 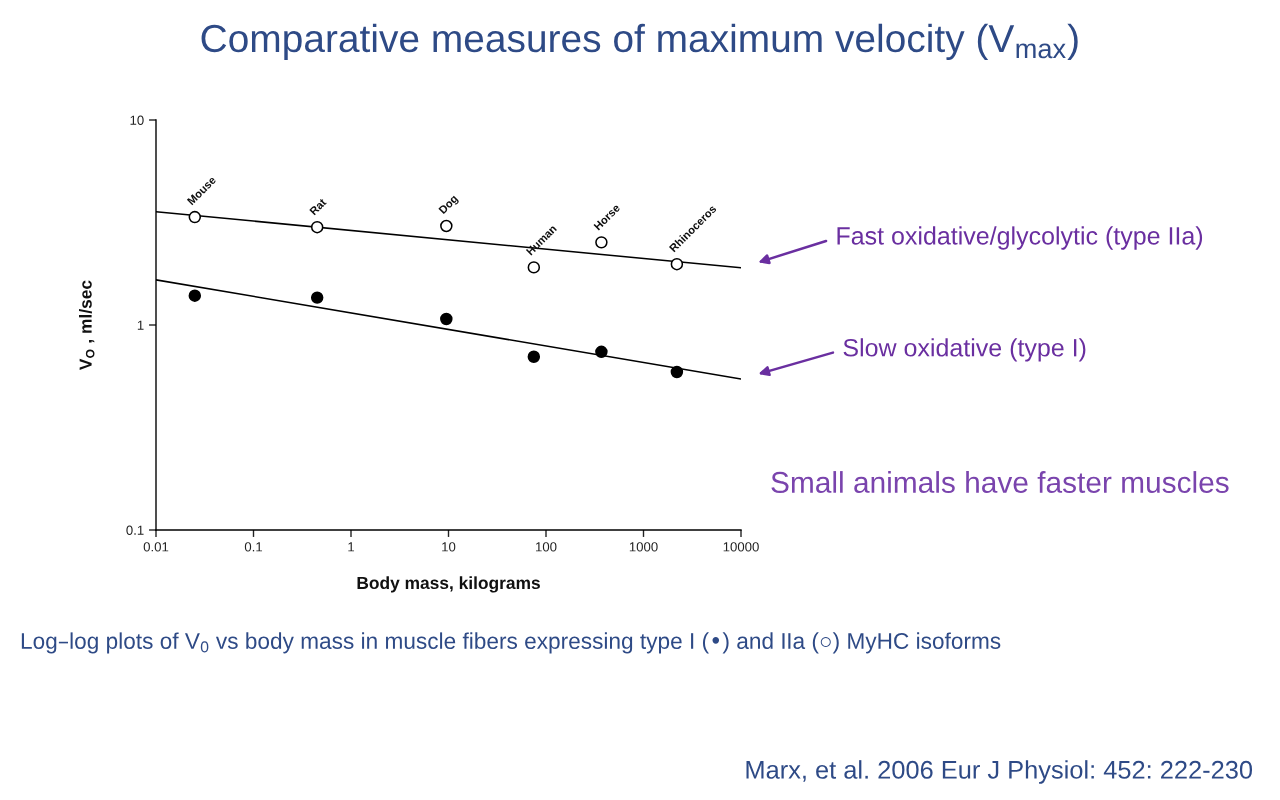 What do you see at coordinates (351, 547) in the screenshot?
I see `x-tick-label: 1` at bounding box center [351, 547].